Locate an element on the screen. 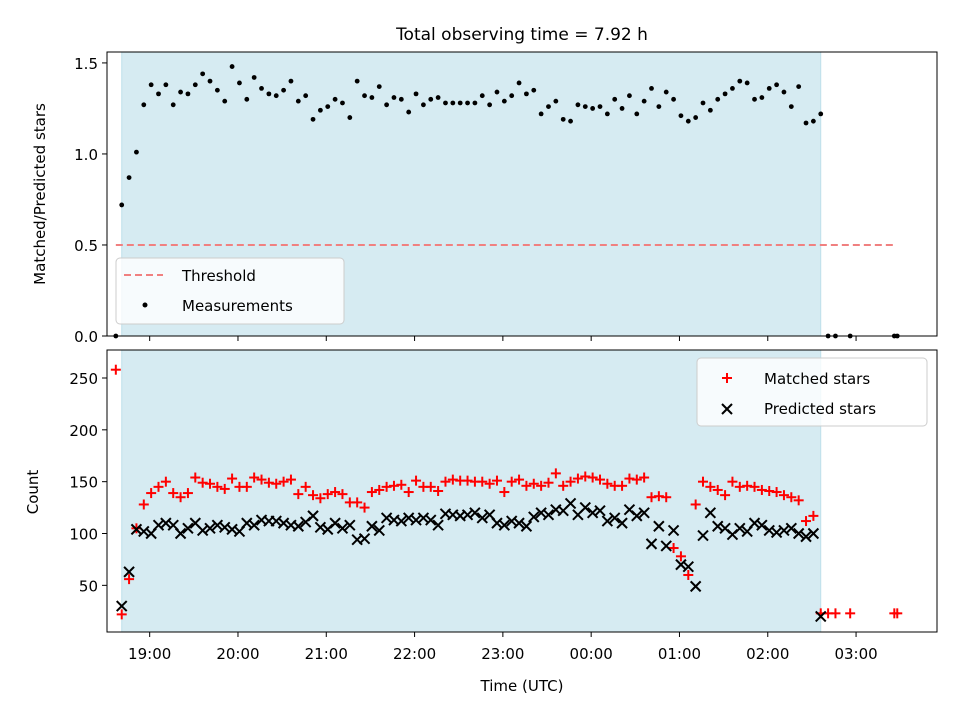  bottom-x-tick-label: 02:00 is located at coordinates (767, 654).